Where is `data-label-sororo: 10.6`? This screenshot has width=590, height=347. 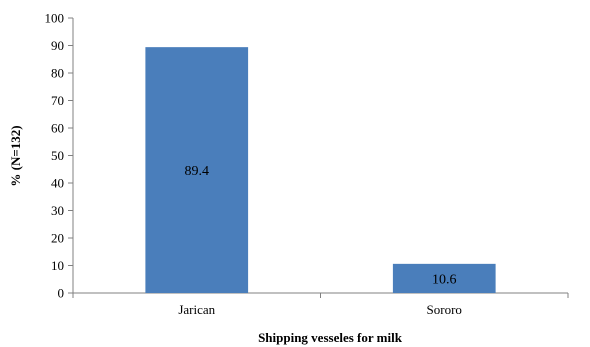 data-label-sororo: 10.6 is located at coordinates (444, 279).